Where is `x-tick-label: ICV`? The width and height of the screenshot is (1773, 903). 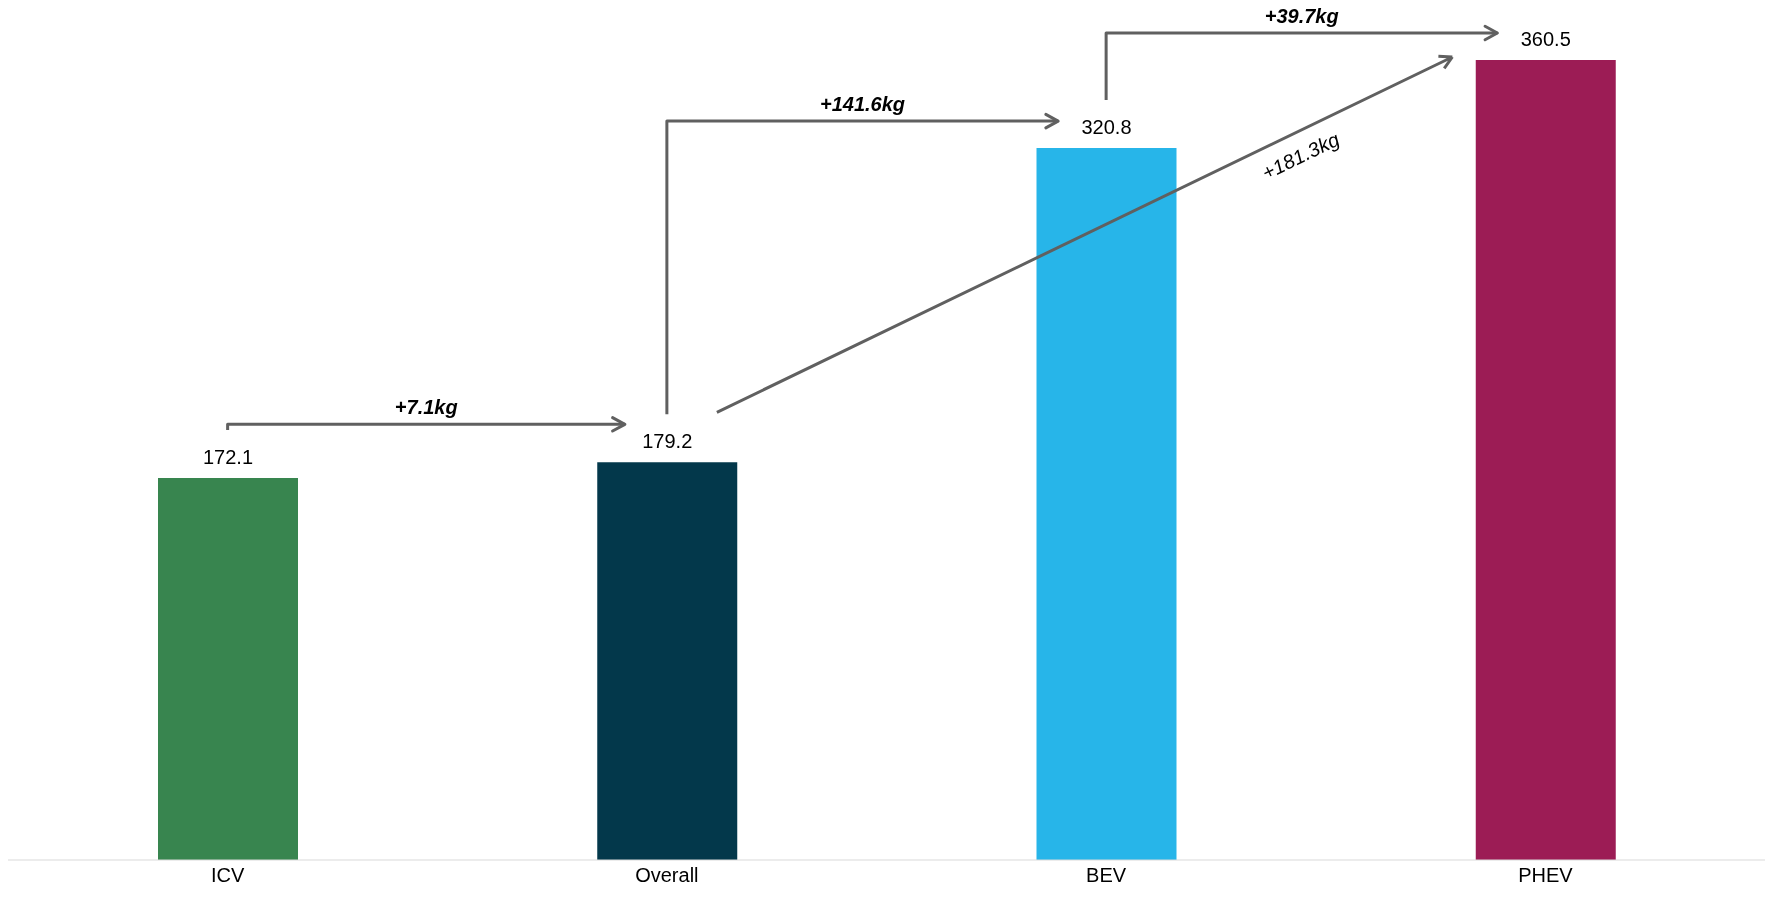 x-tick-label: ICV is located at coordinates (227, 875).